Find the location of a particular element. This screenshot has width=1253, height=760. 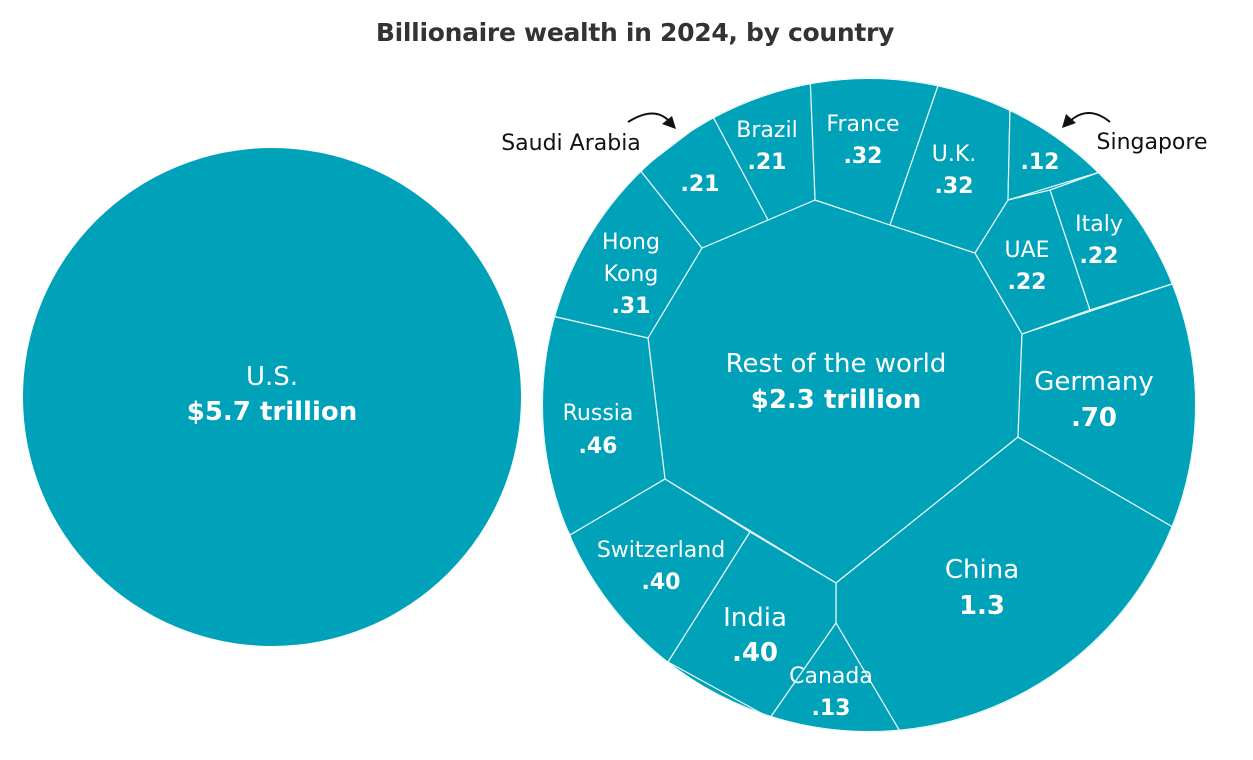

label-russia-value: .46 is located at coordinates (598, 446).